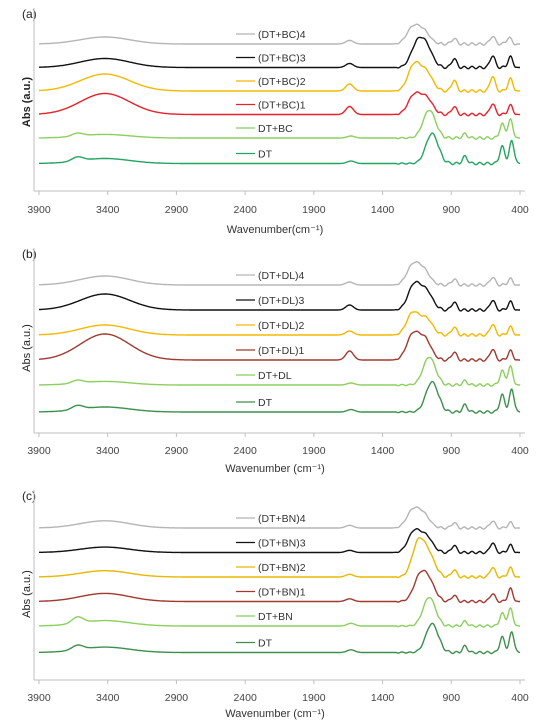  What do you see at coordinates (275, 617) in the screenshot?
I see `legend-label: DT+BN` at bounding box center [275, 617].